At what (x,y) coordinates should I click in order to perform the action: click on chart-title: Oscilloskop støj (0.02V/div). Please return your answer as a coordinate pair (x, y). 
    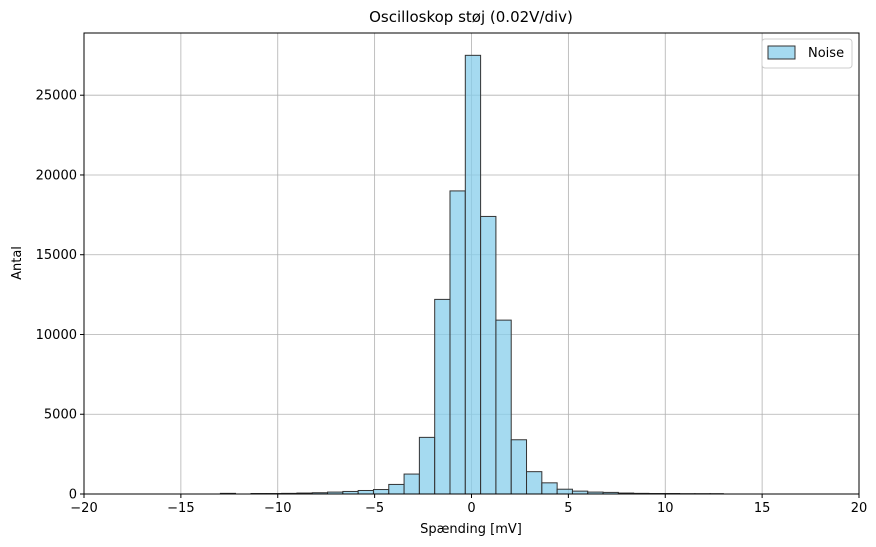
    Looking at the image, I should click on (471, 17).